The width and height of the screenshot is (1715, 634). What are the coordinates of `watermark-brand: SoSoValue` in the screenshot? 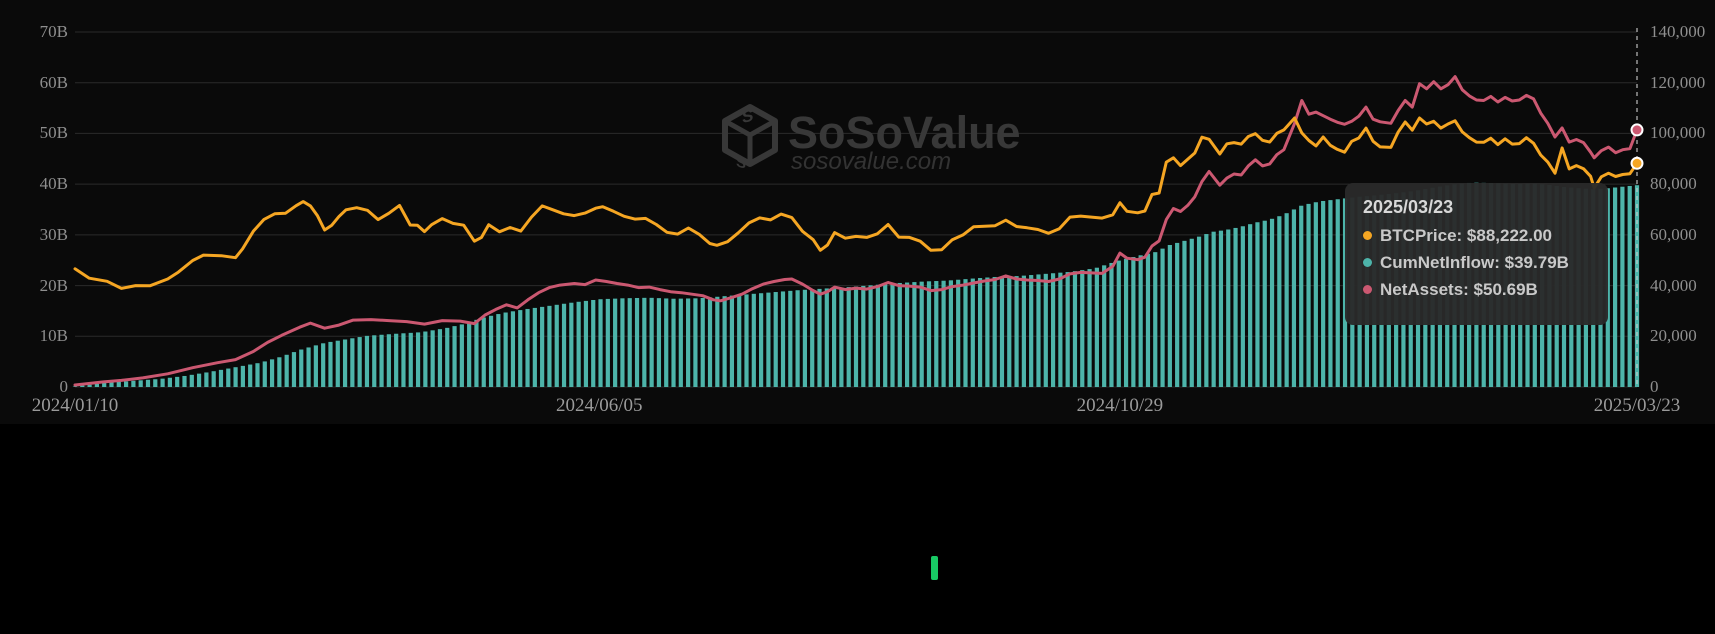 It's located at (904, 132).